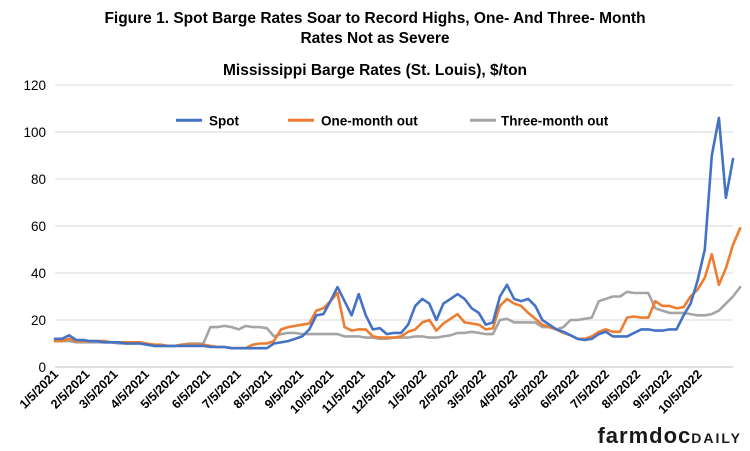 This screenshot has height=451, width=750. Describe the element at coordinates (375, 38) in the screenshot. I see `chart-title-line-2: Rates Not as Severe` at that location.